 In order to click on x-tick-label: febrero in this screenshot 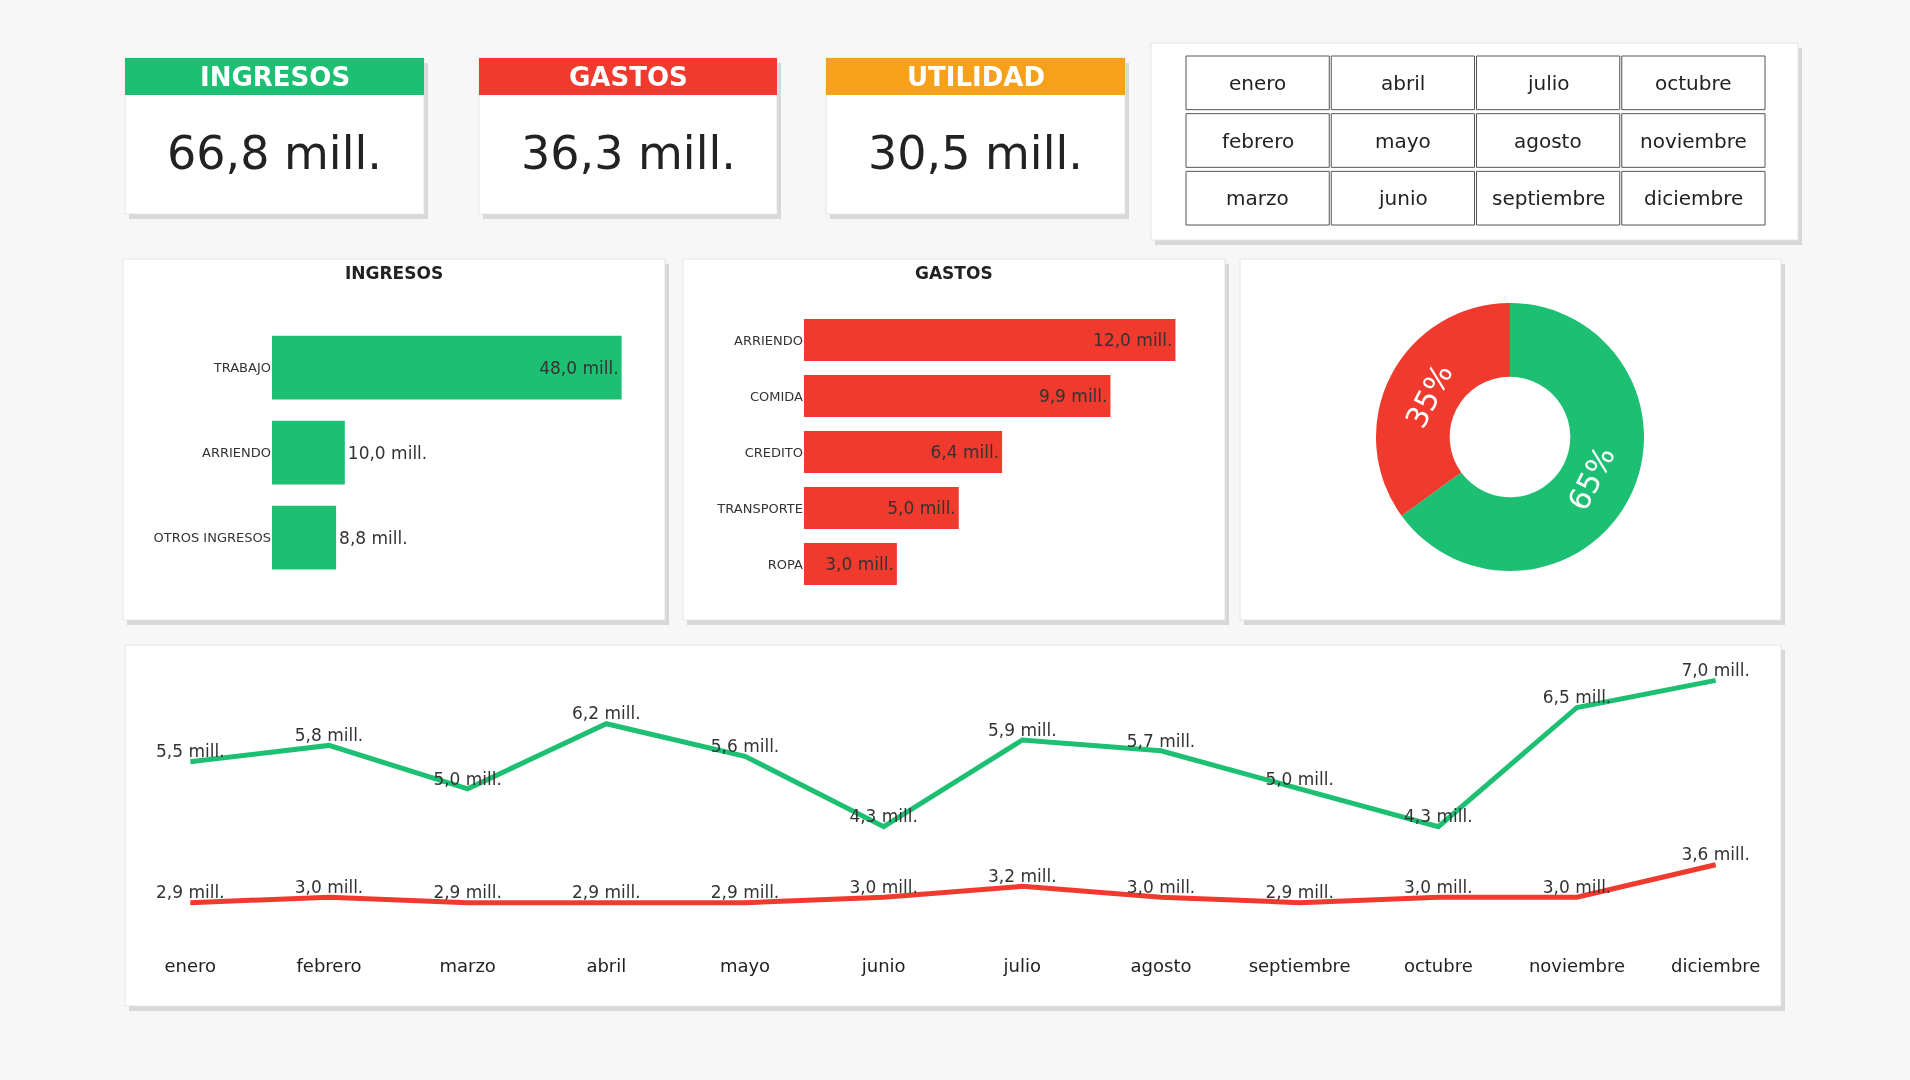, I will do `click(329, 965)`.